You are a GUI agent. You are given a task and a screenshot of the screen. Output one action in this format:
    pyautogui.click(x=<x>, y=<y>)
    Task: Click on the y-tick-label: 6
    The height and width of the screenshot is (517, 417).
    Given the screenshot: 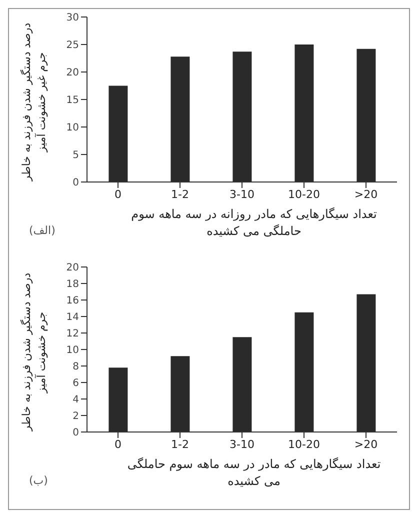 What is the action you would take?
    pyautogui.click(x=75, y=384)
    